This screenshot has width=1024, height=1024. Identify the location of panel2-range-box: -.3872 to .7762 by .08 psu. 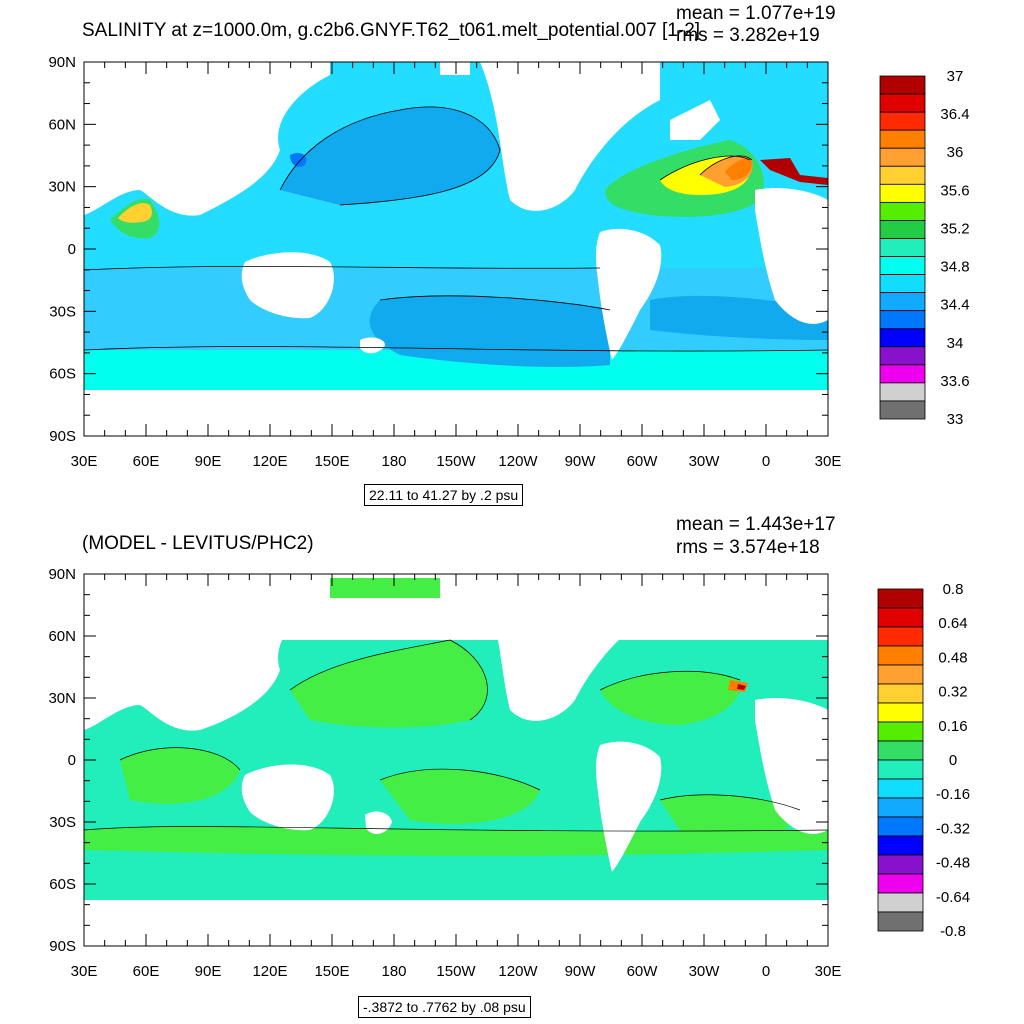
(444, 1007).